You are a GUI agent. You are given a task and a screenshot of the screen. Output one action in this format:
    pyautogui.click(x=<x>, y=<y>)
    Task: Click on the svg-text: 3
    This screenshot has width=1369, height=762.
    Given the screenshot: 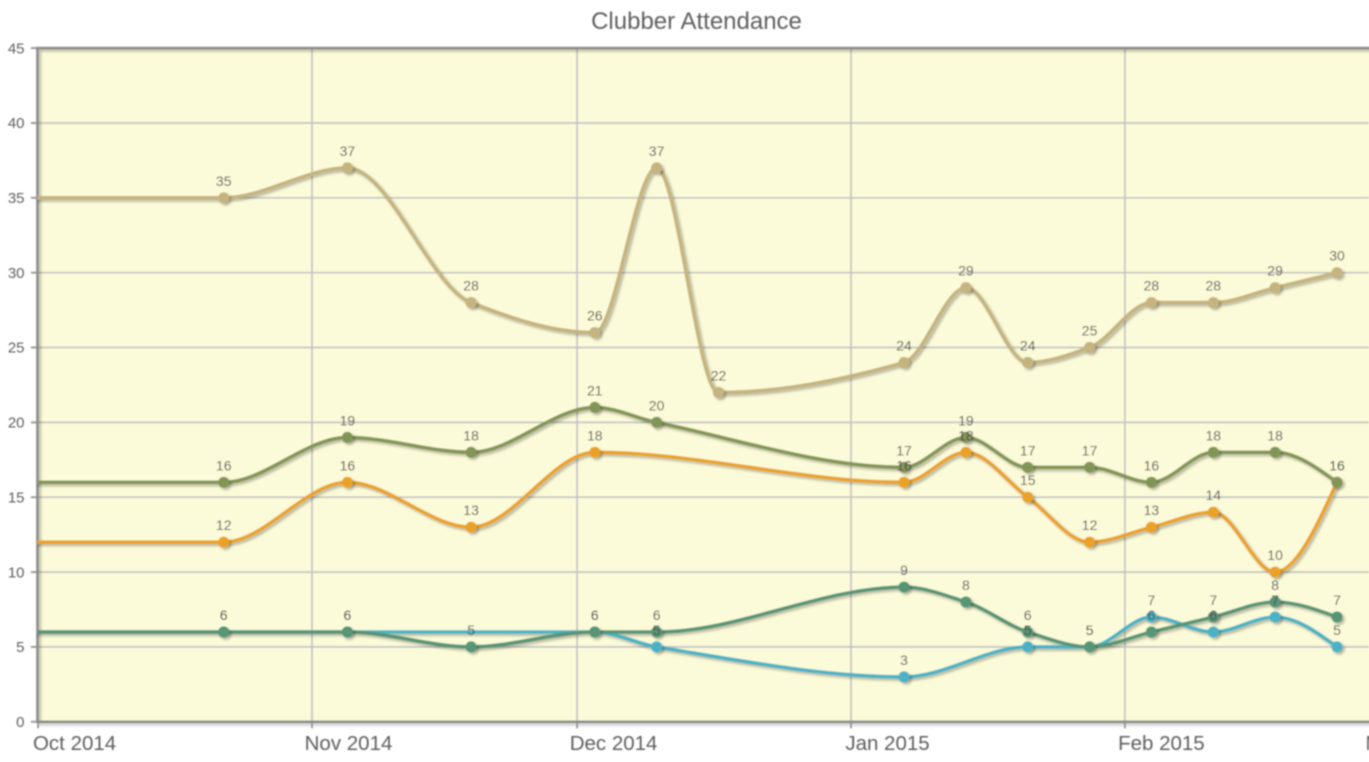 What is the action you would take?
    pyautogui.click(x=904, y=660)
    